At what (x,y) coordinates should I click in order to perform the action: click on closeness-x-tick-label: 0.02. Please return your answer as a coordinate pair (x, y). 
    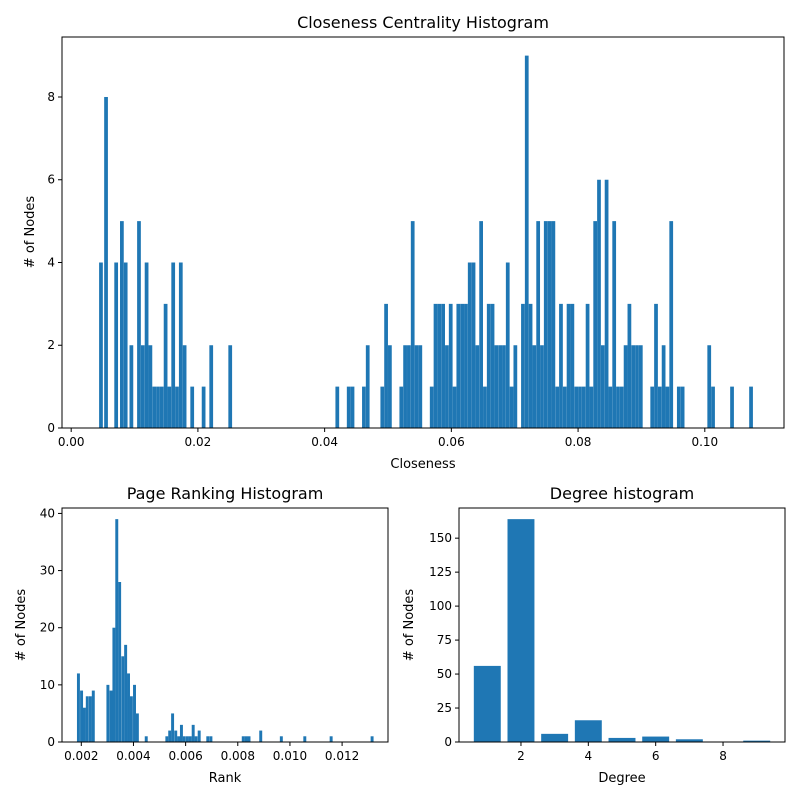
    Looking at the image, I should click on (198, 442).